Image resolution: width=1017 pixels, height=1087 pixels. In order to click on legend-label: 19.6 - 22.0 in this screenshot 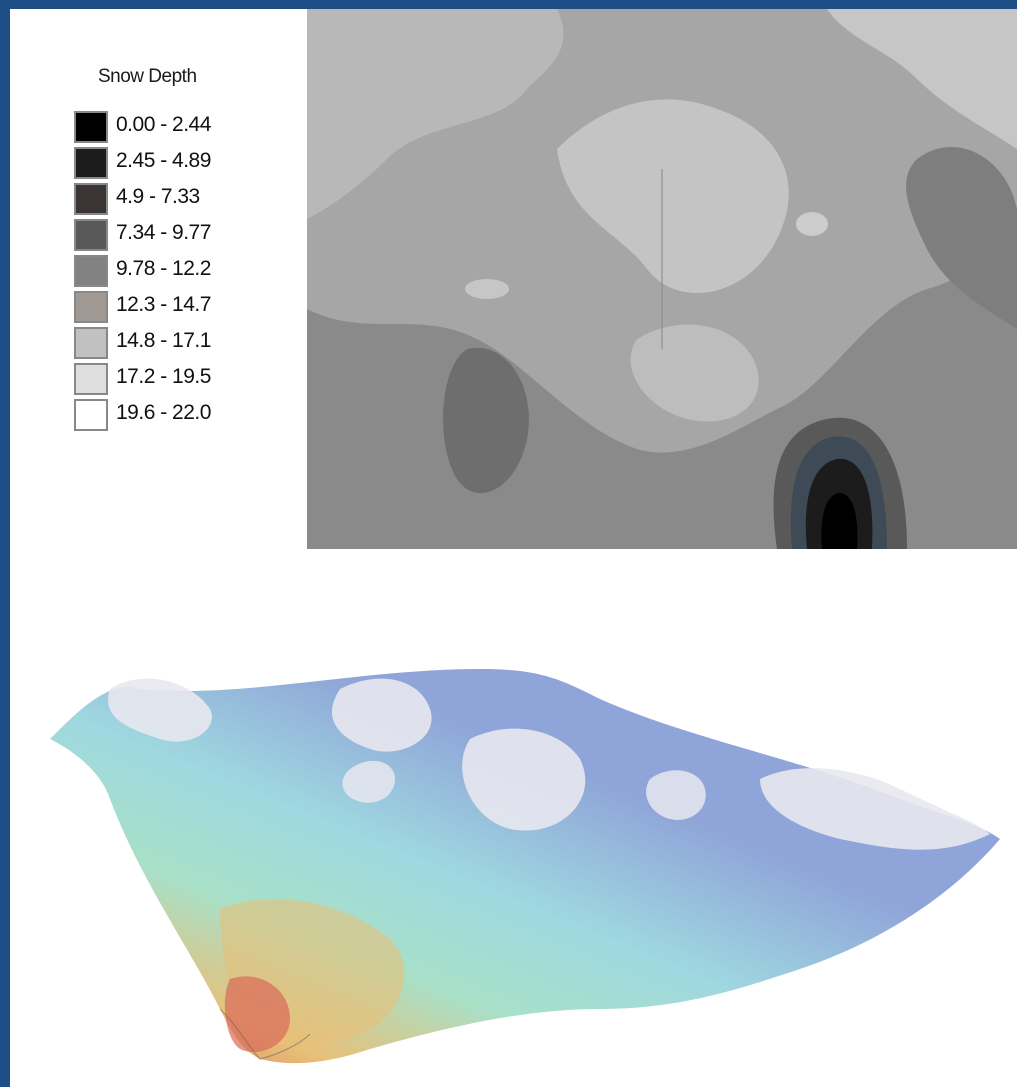, I will do `click(163, 412)`.